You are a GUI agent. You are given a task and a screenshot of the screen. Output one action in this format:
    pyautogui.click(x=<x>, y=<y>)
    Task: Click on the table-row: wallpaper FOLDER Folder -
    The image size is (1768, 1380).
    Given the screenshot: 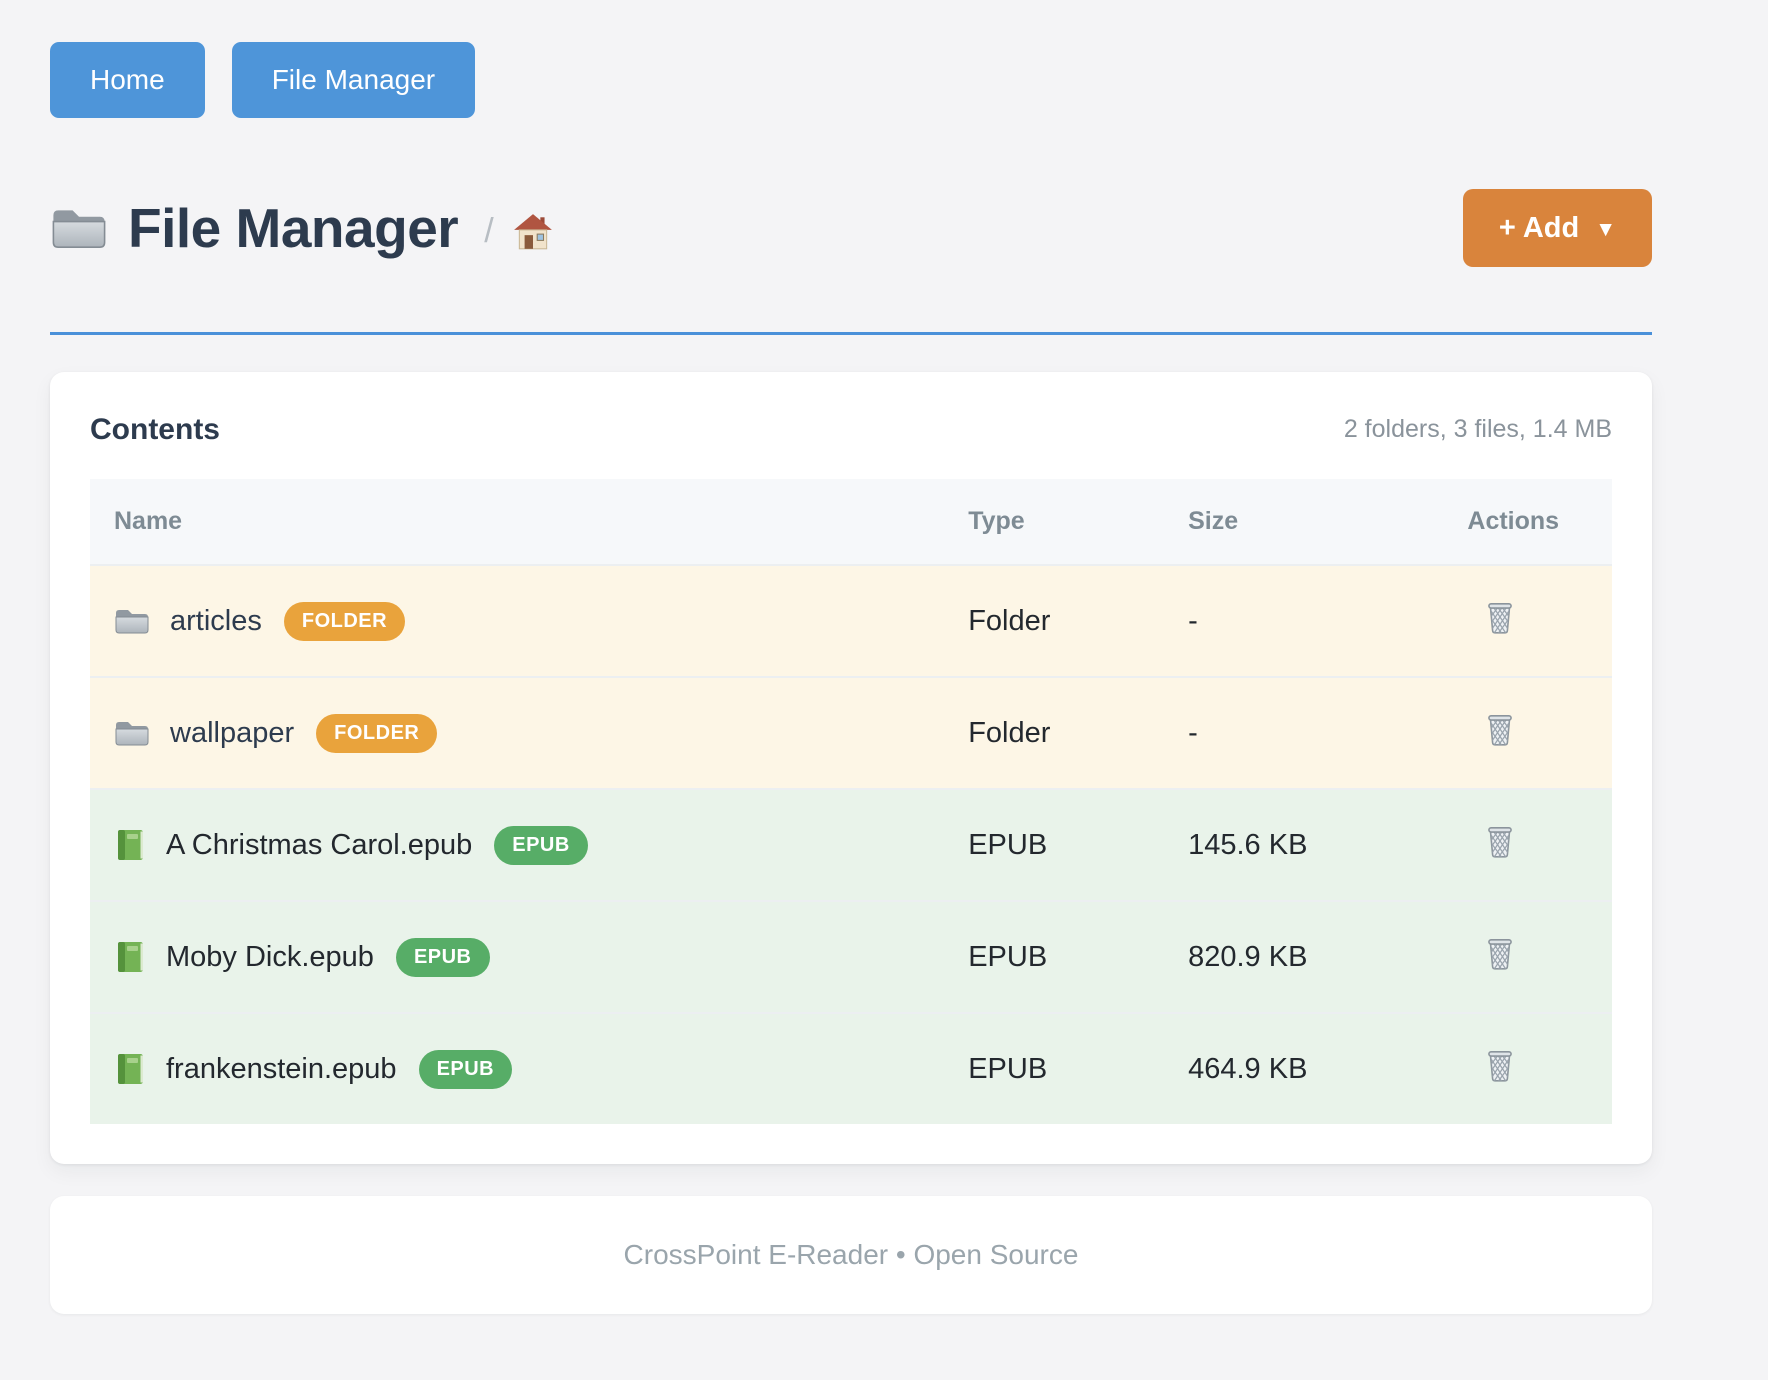 What is the action you would take?
    pyautogui.click(x=851, y=732)
    